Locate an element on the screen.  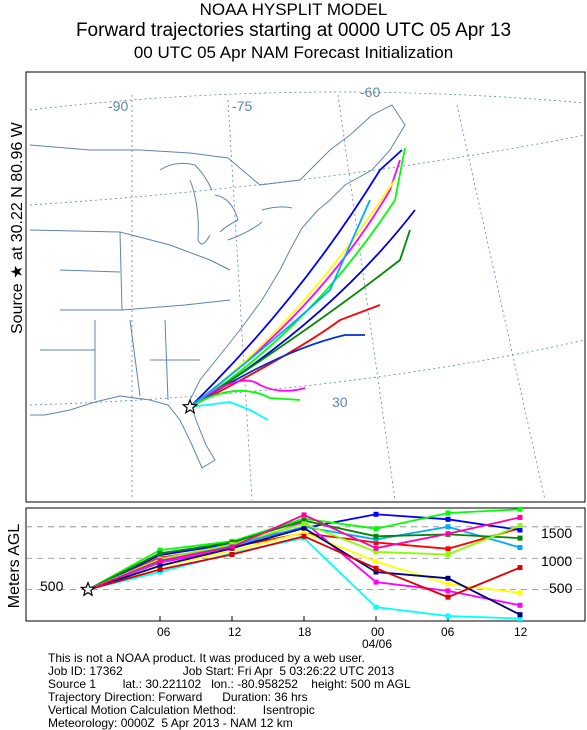
lake-superior is located at coordinates (186, 176).